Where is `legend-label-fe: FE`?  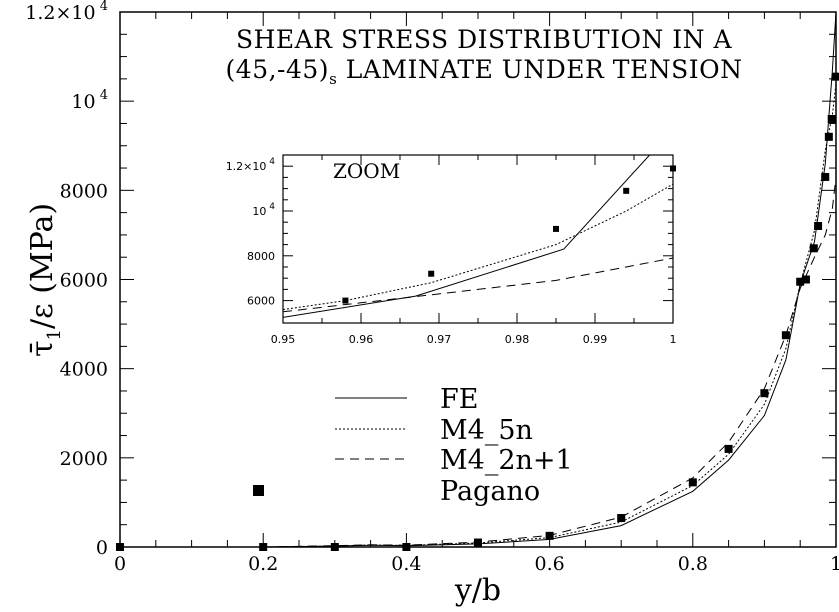 legend-label-fe: FE is located at coordinates (459, 399).